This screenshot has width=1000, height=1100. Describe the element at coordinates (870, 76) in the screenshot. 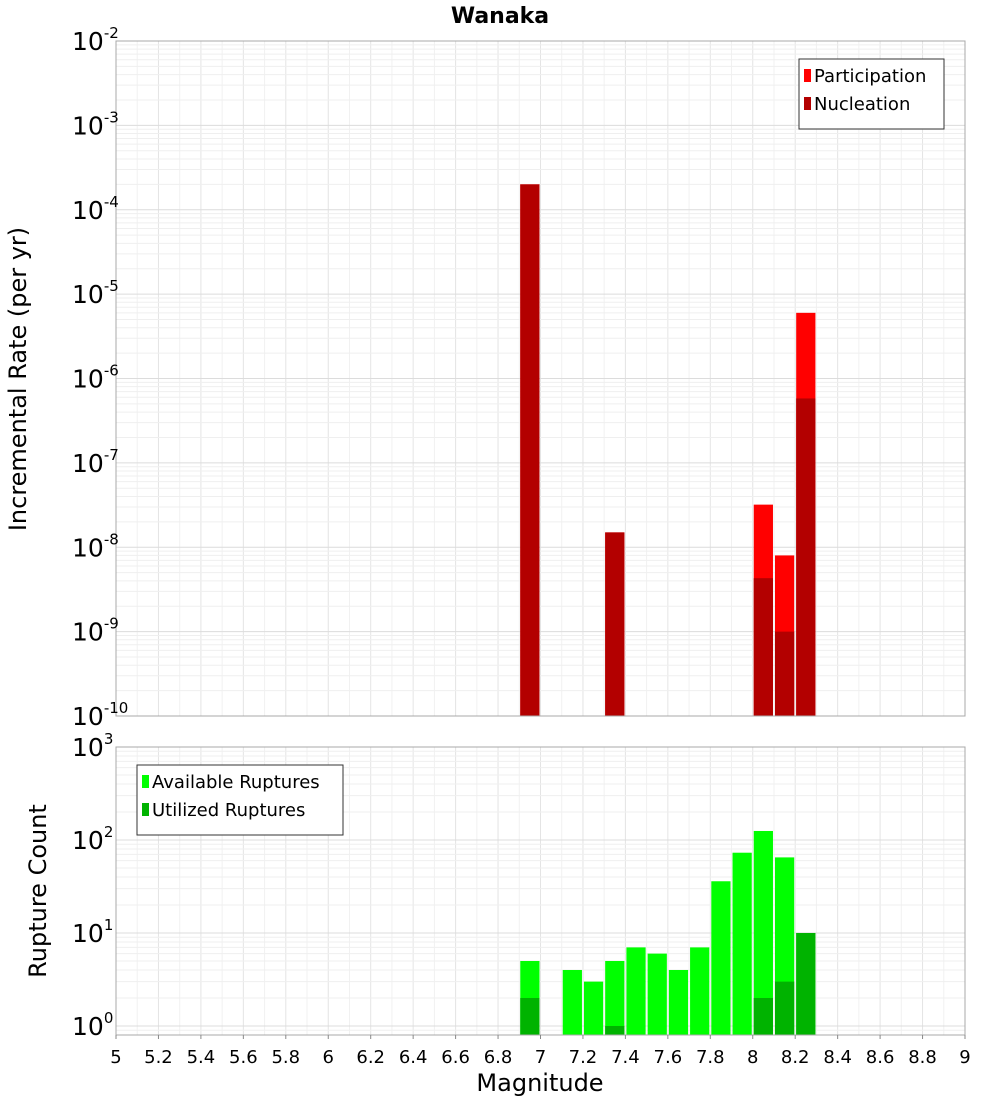

I see `legend-label-top-0: Participation` at that location.